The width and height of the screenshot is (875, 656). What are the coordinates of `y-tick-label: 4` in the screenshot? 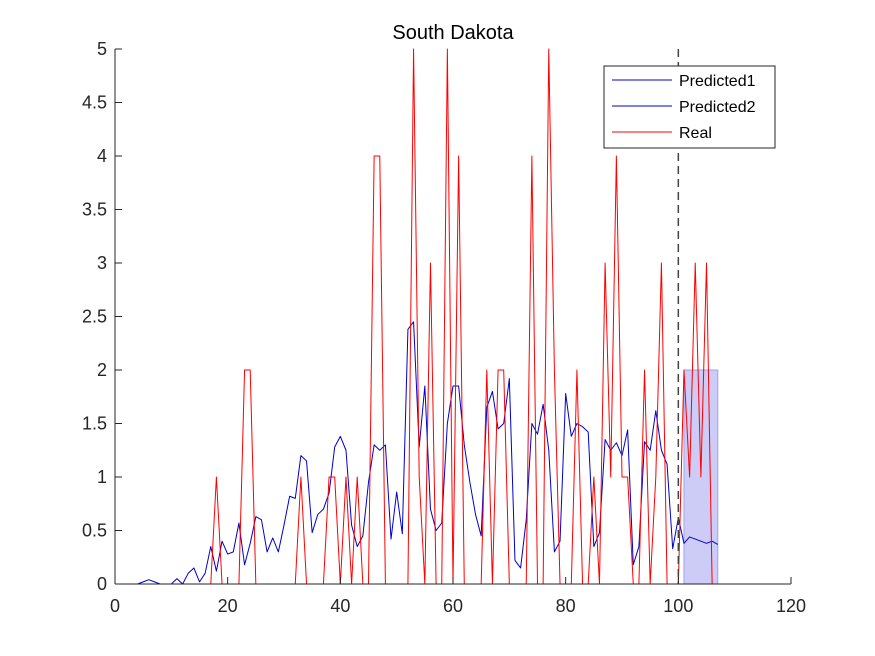 It's located at (102, 156).